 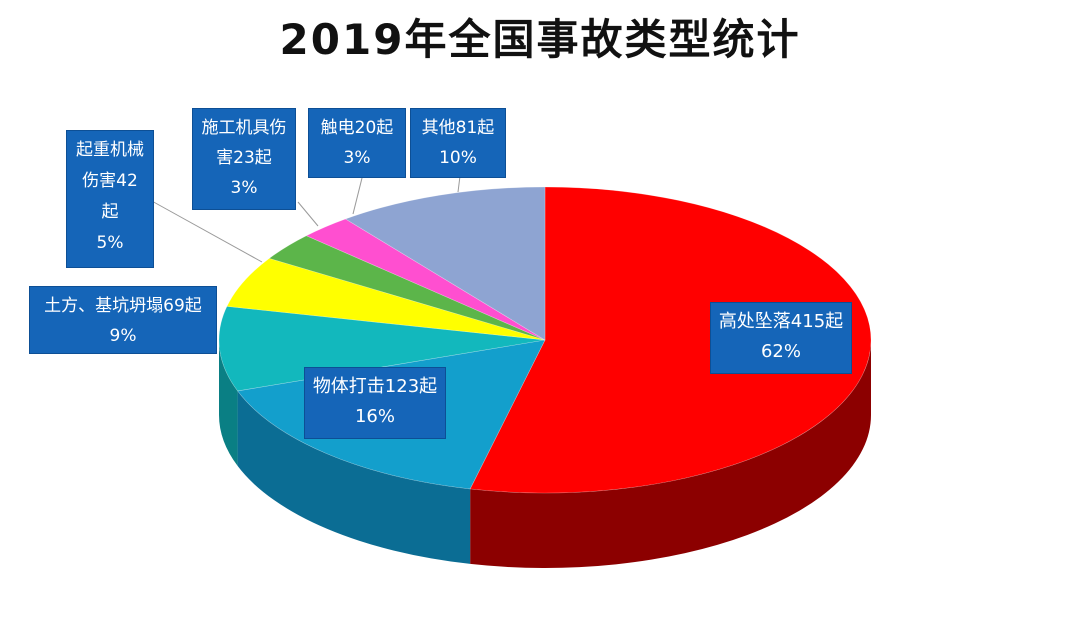 What do you see at coordinates (540, 39) in the screenshot?
I see `chart-title: 2019年全国事故类型统计` at bounding box center [540, 39].